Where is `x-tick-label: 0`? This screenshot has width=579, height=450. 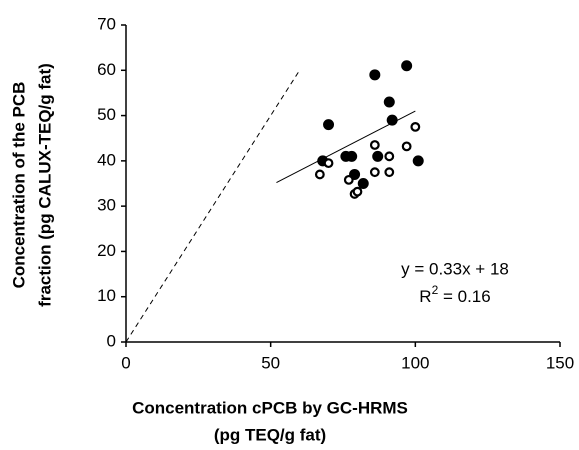
x-tick-label: 0 is located at coordinates (125, 362).